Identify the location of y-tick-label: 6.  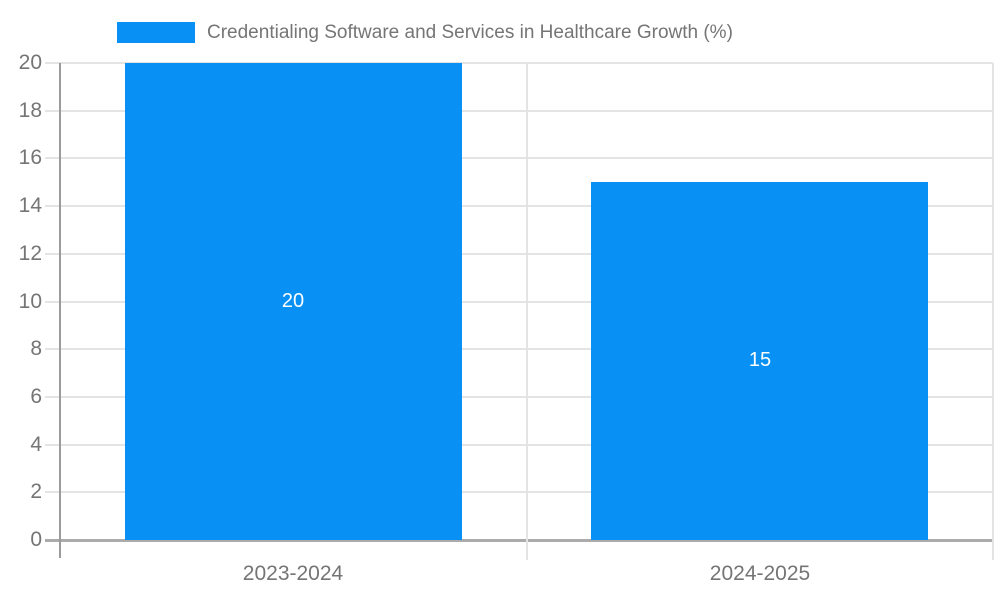
(36, 396).